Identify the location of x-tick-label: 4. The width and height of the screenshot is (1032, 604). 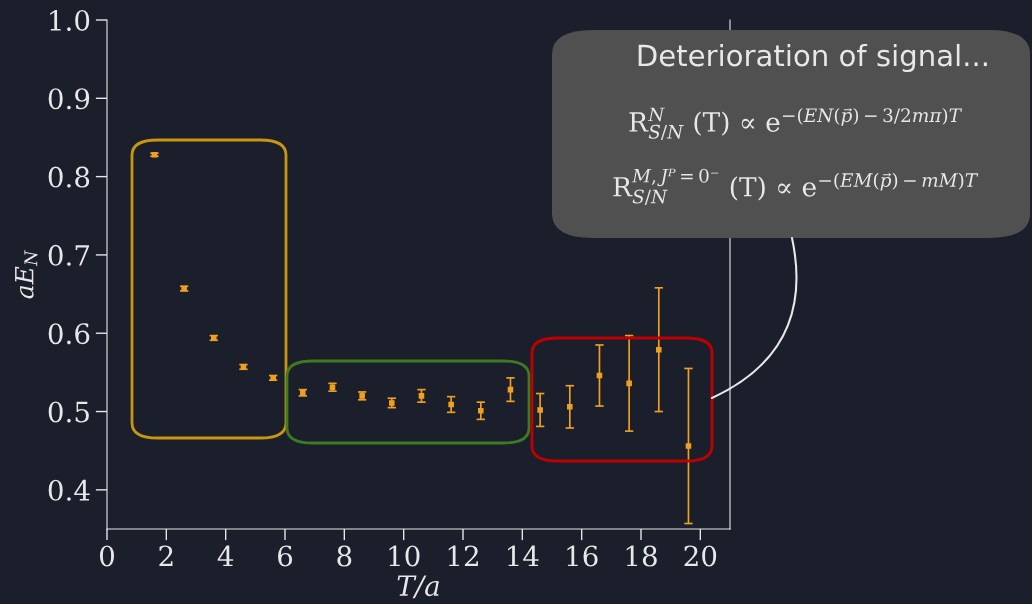
(225, 556).